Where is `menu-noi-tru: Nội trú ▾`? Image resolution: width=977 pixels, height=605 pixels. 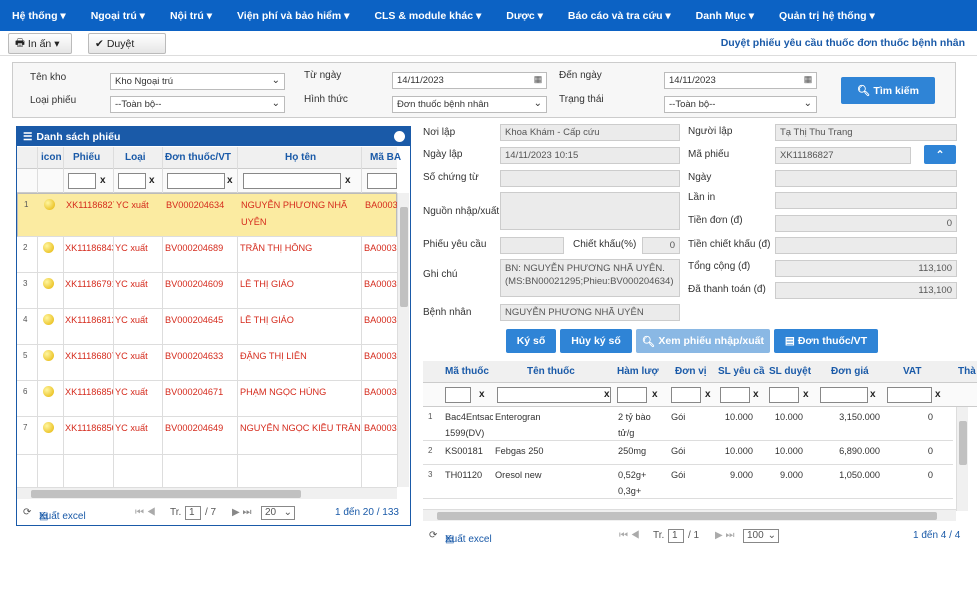
menu-noi-tru: Nội trú ▾ is located at coordinates (190, 15).